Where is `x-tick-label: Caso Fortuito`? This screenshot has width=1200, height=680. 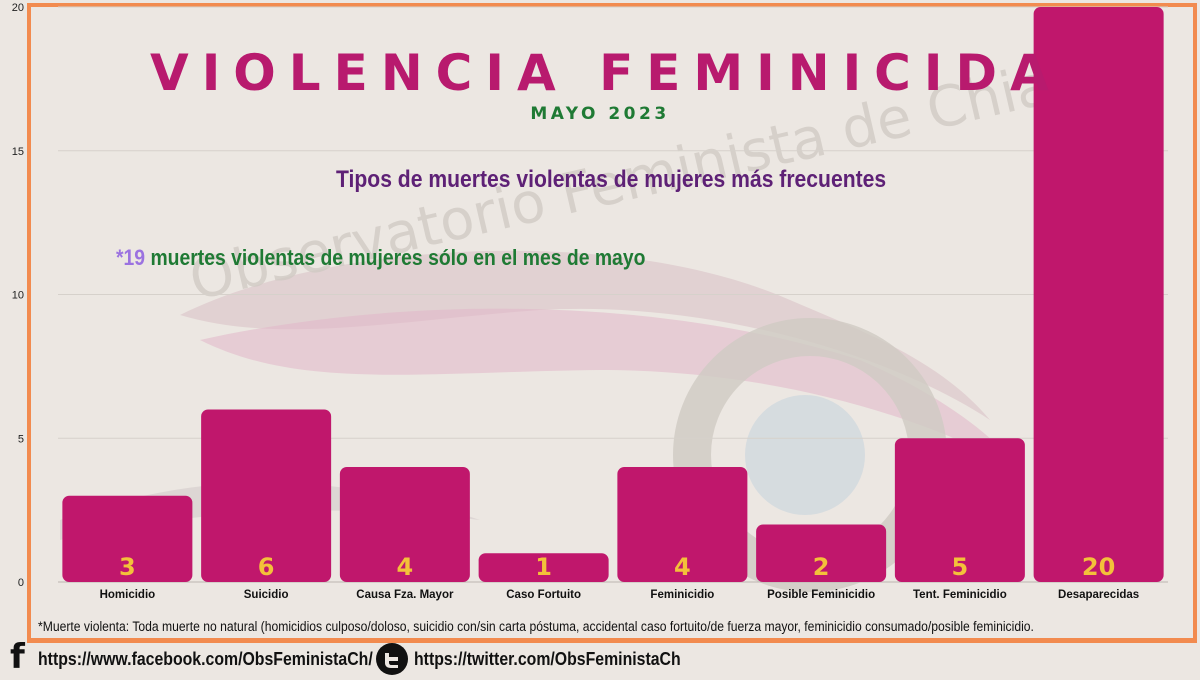
x-tick-label: Caso Fortuito is located at coordinates (543, 595).